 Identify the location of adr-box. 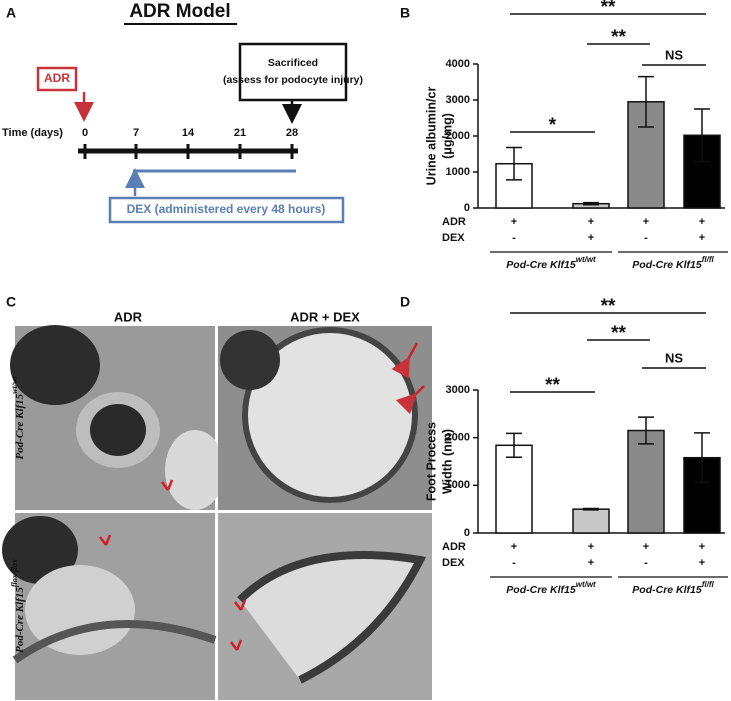
(57, 79).